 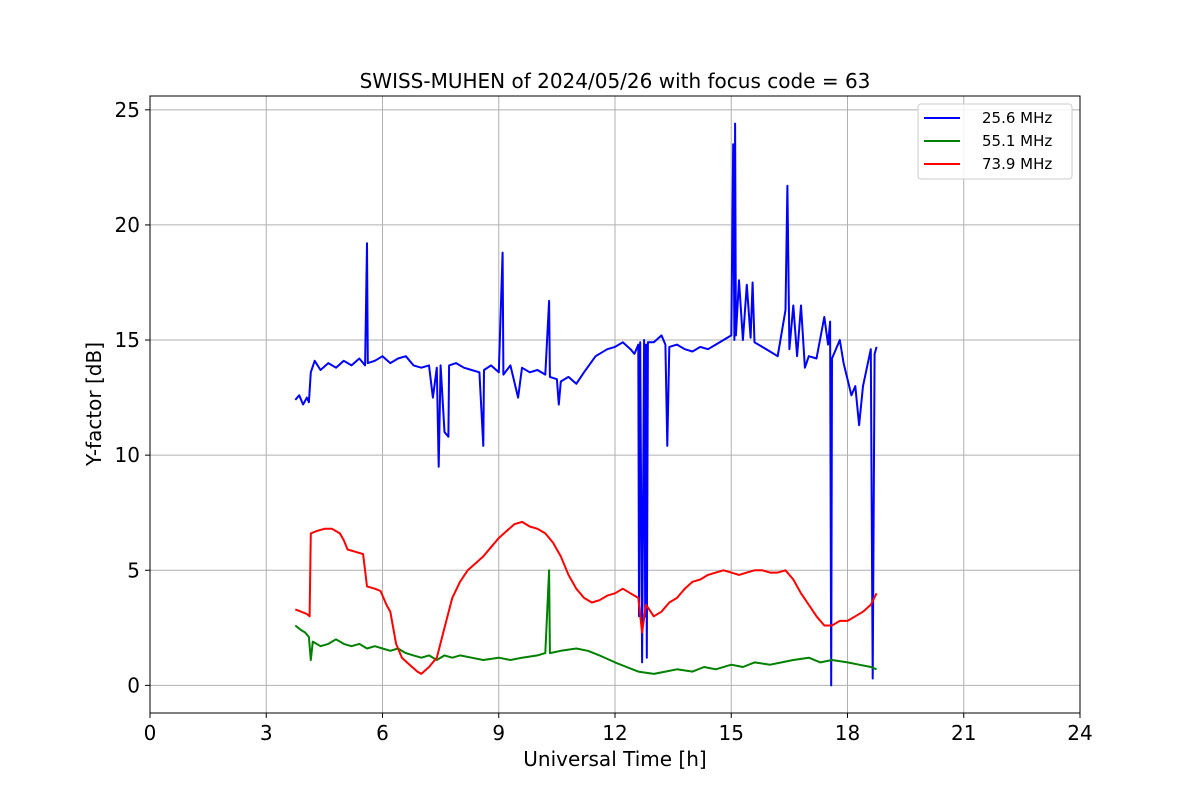 What do you see at coordinates (266, 733) in the screenshot?
I see `x-tick-label: 3` at bounding box center [266, 733].